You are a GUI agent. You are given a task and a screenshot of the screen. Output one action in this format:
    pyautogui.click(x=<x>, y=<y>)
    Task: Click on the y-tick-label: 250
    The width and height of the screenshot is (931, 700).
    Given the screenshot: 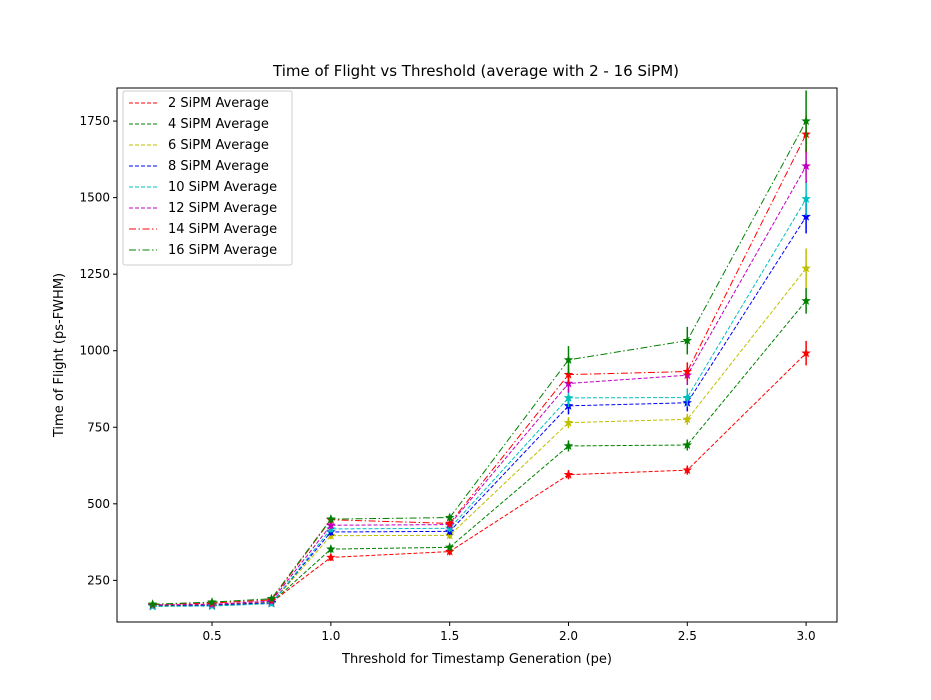 What is the action you would take?
    pyautogui.click(x=98, y=580)
    